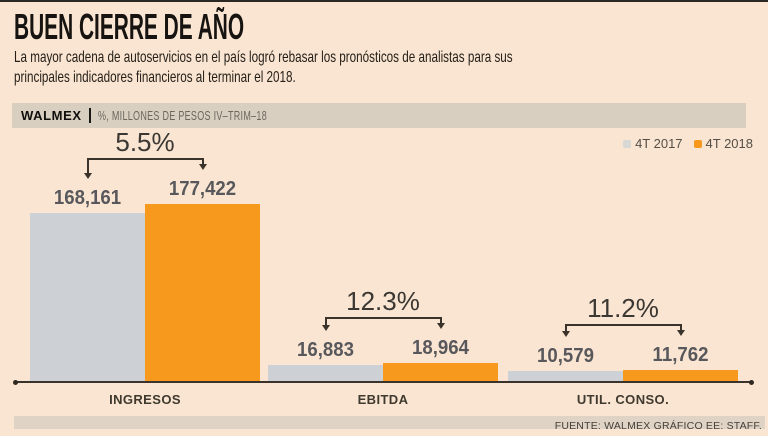 The width and height of the screenshot is (768, 436). Describe the element at coordinates (389, 424) in the screenshot. I see `source-band: FUENTE: WALMEX GRÁFICO EE: STAFF.` at that location.